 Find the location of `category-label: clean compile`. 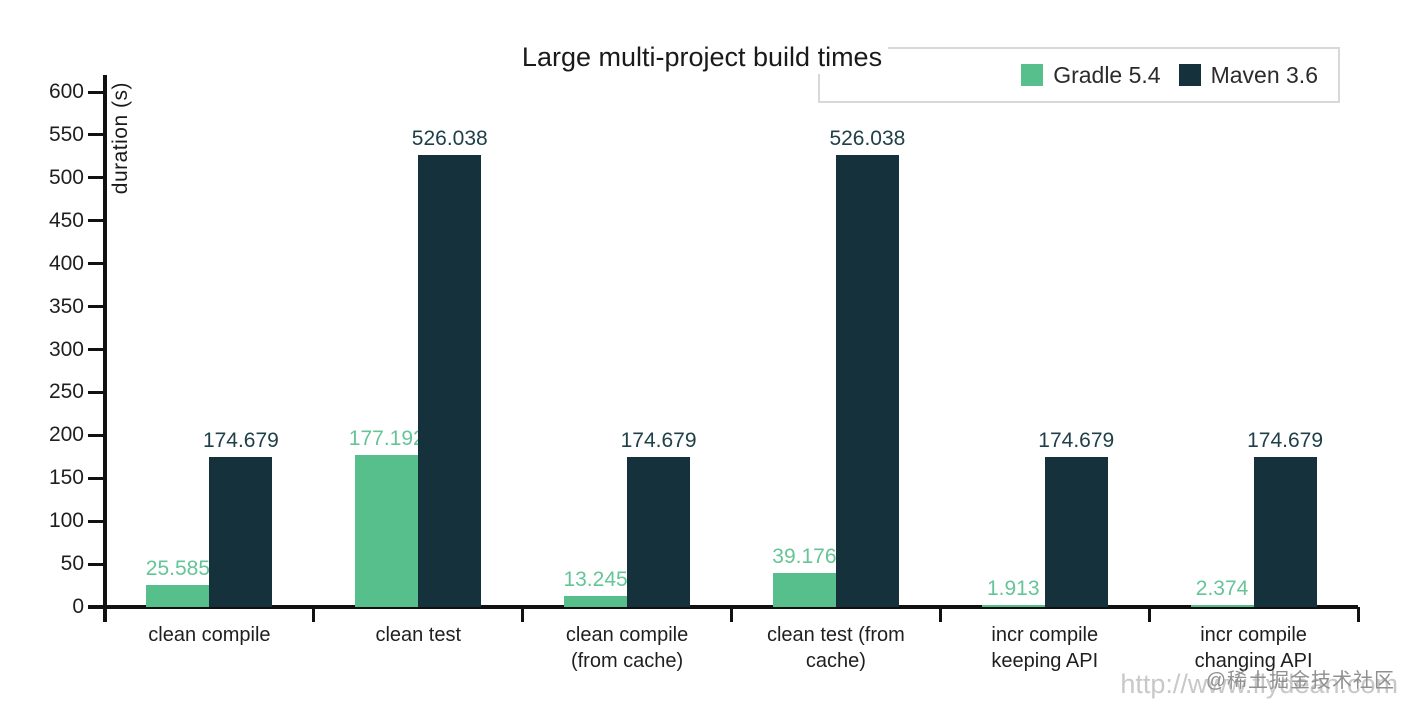

category-label: clean compile is located at coordinates (209, 635).